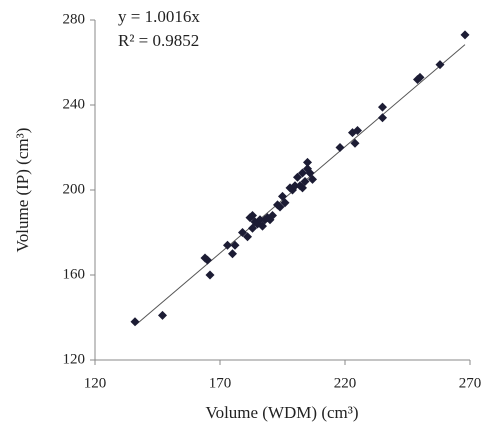 The image size is (494, 432). Describe the element at coordinates (470, 383) in the screenshot. I see `x-tick-label: 270` at that location.